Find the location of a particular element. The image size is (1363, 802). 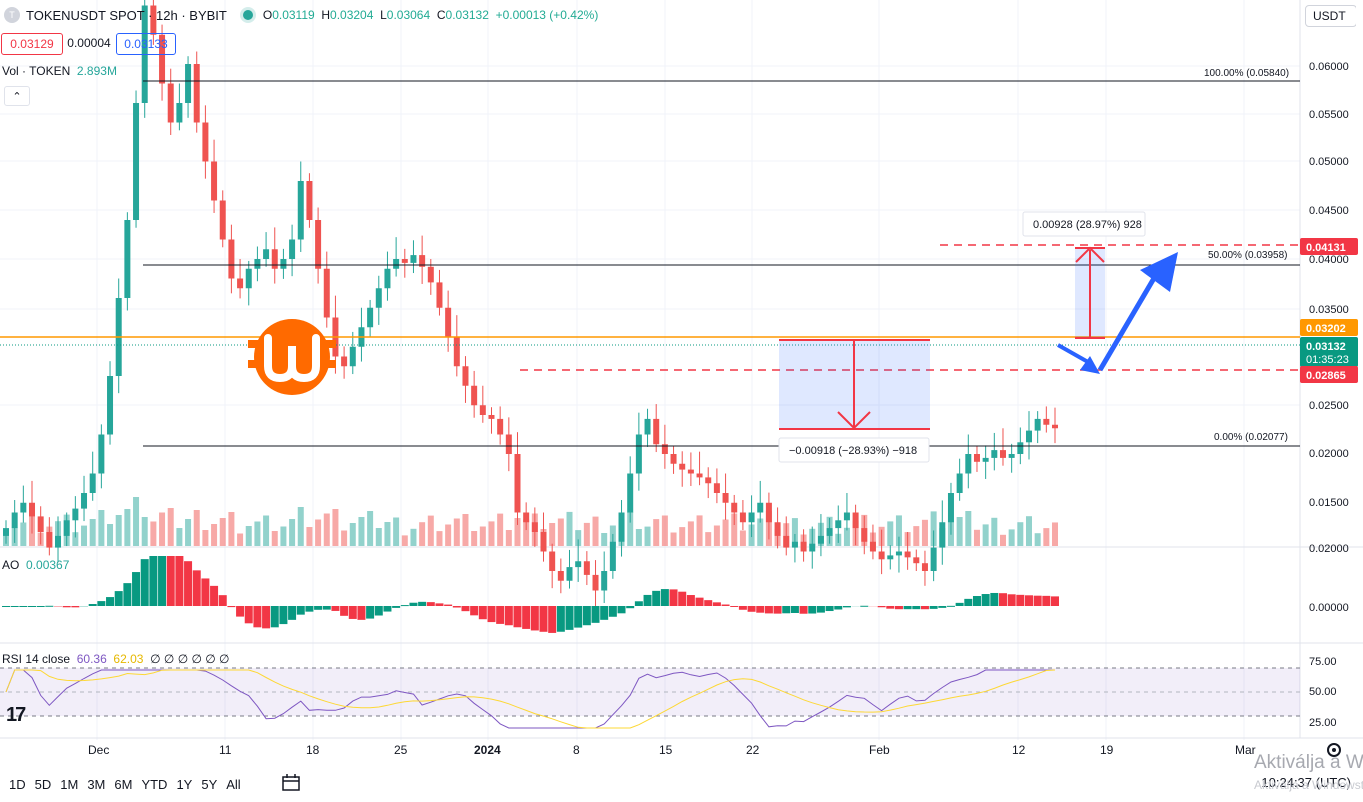

clock-utc: 10:24:37 (UTC) is located at coordinates (1306, 782).